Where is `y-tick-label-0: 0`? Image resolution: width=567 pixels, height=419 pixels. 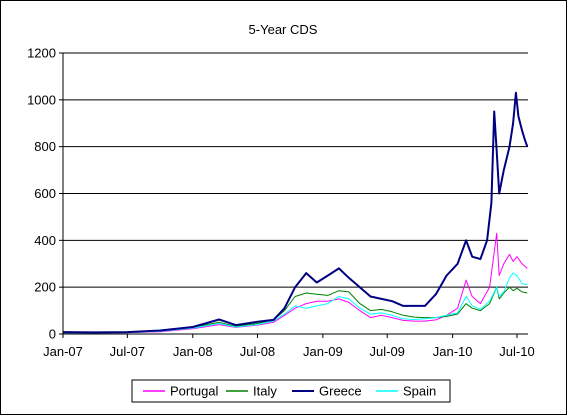
y-tick-label-0: 0 is located at coordinates (52, 334).